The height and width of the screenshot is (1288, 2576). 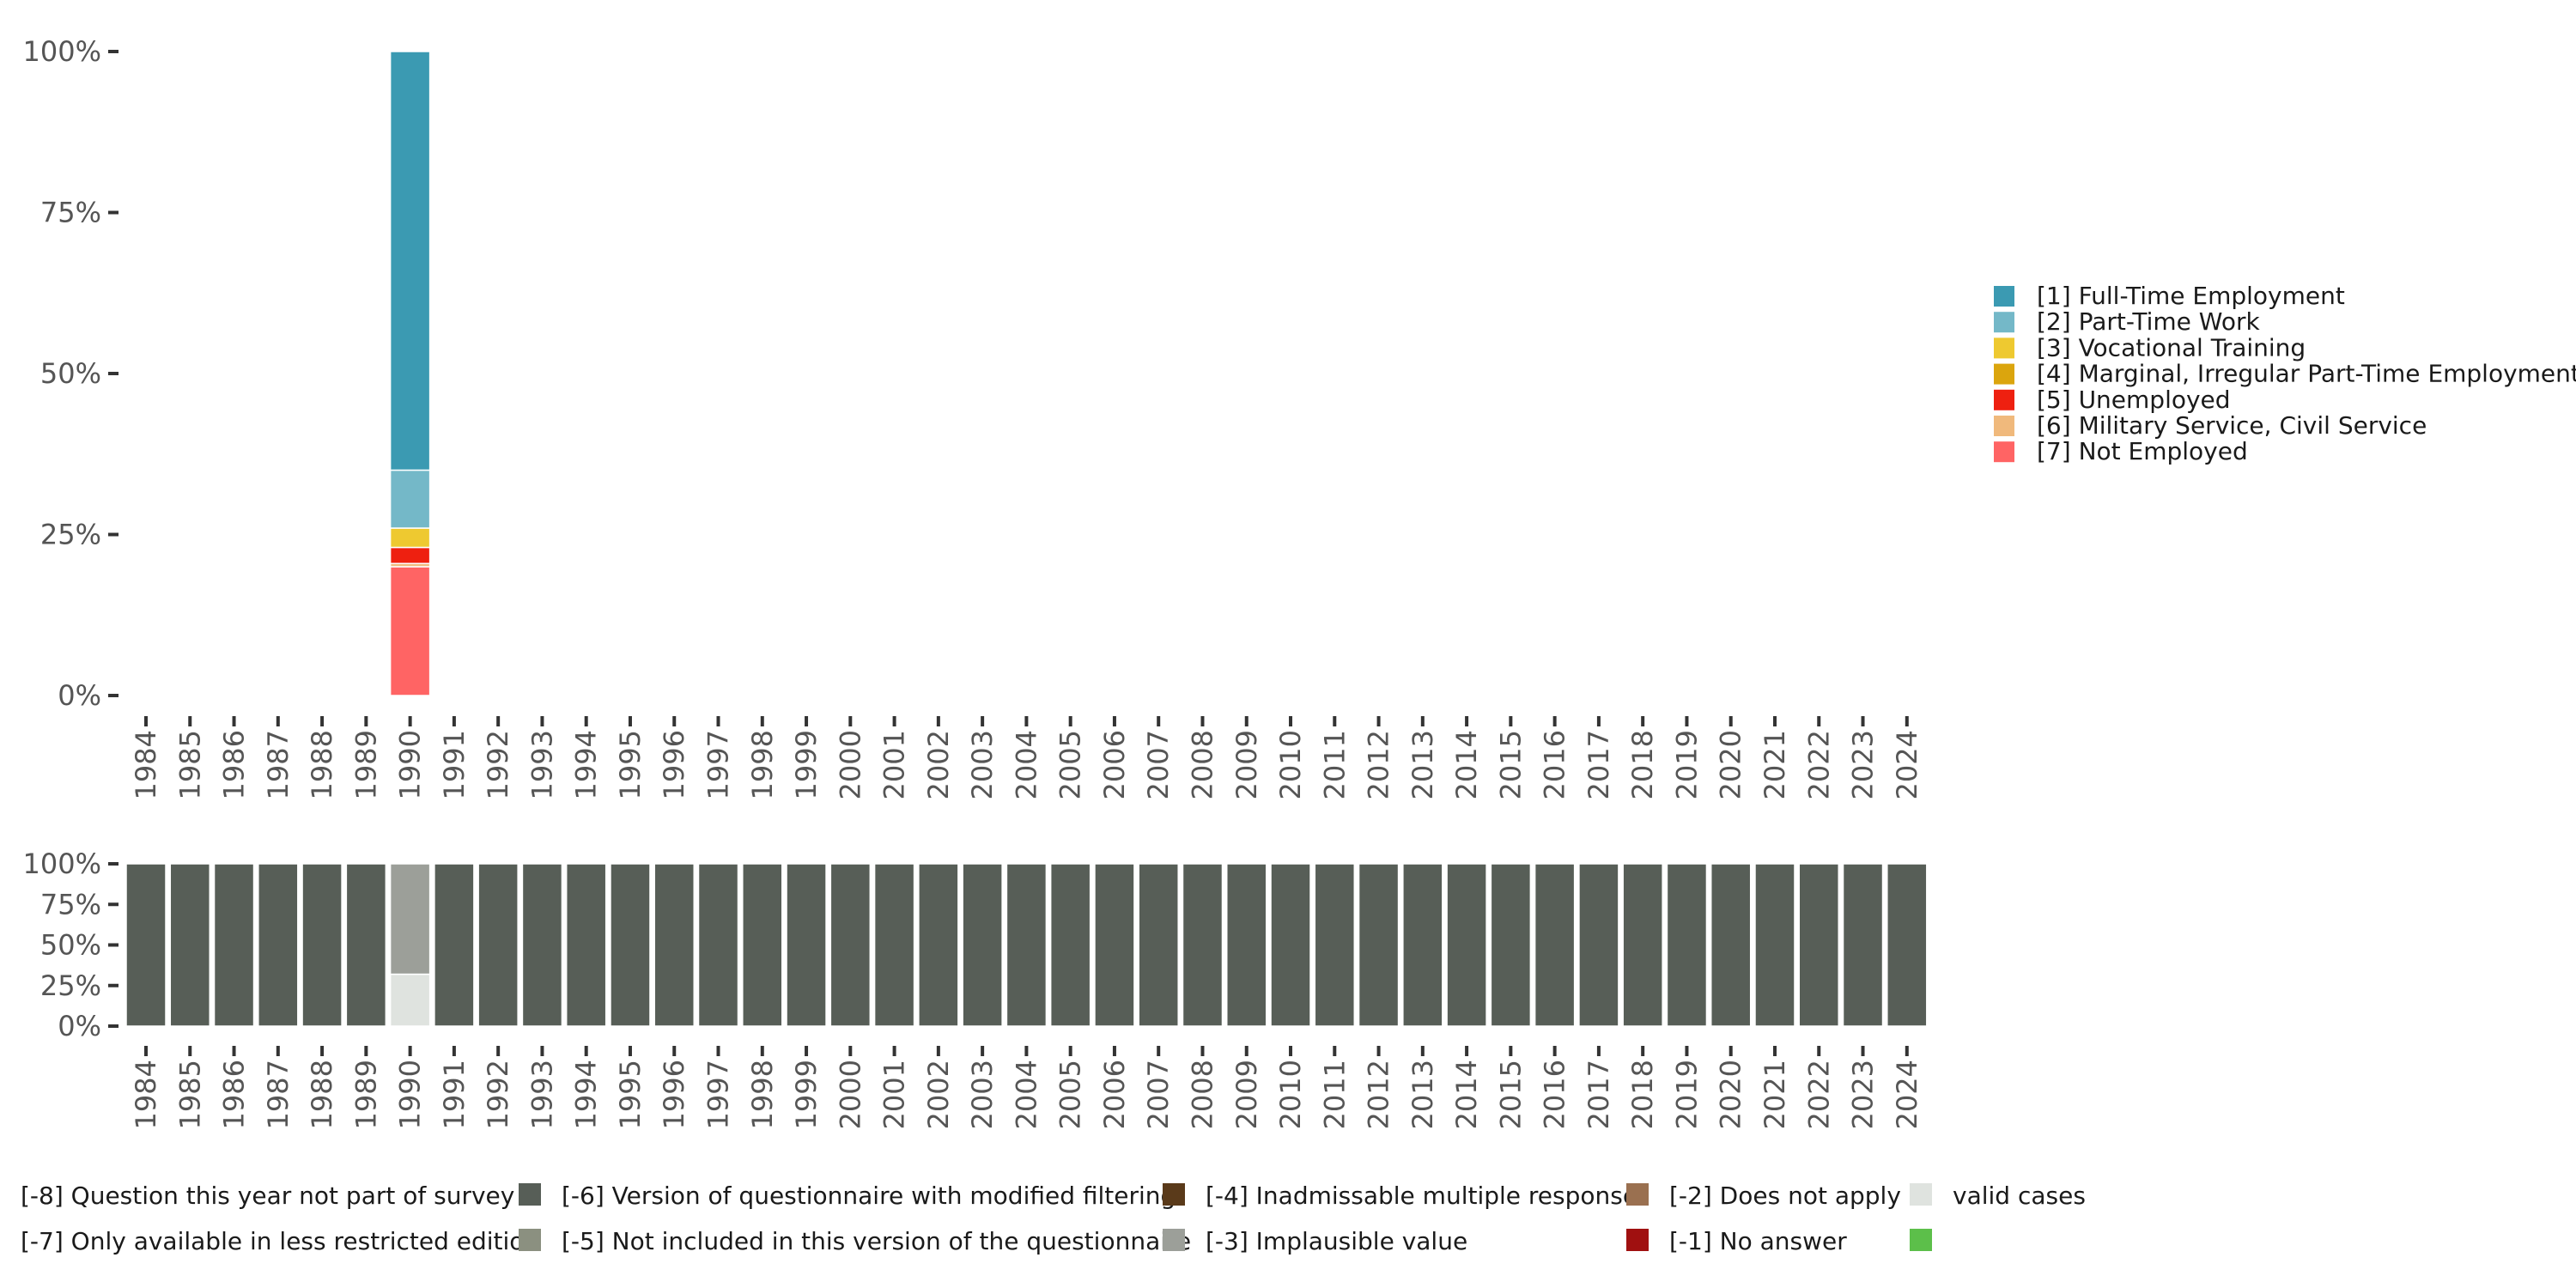 What do you see at coordinates (1026, 764) in the screenshot?
I see `x-tick-label: 2004` at bounding box center [1026, 764].